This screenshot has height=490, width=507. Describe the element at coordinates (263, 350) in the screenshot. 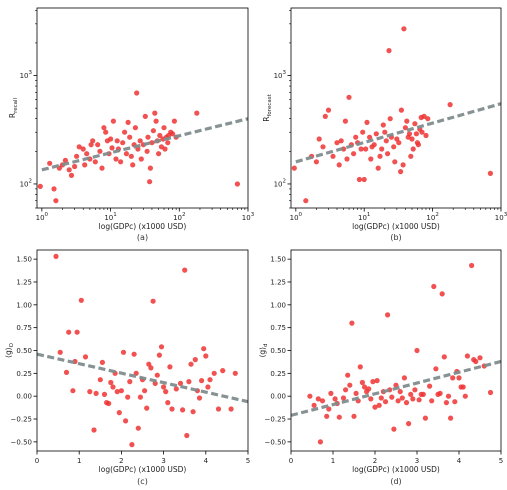

I see `y-axis-label: ⟨g⟩d` at that location.